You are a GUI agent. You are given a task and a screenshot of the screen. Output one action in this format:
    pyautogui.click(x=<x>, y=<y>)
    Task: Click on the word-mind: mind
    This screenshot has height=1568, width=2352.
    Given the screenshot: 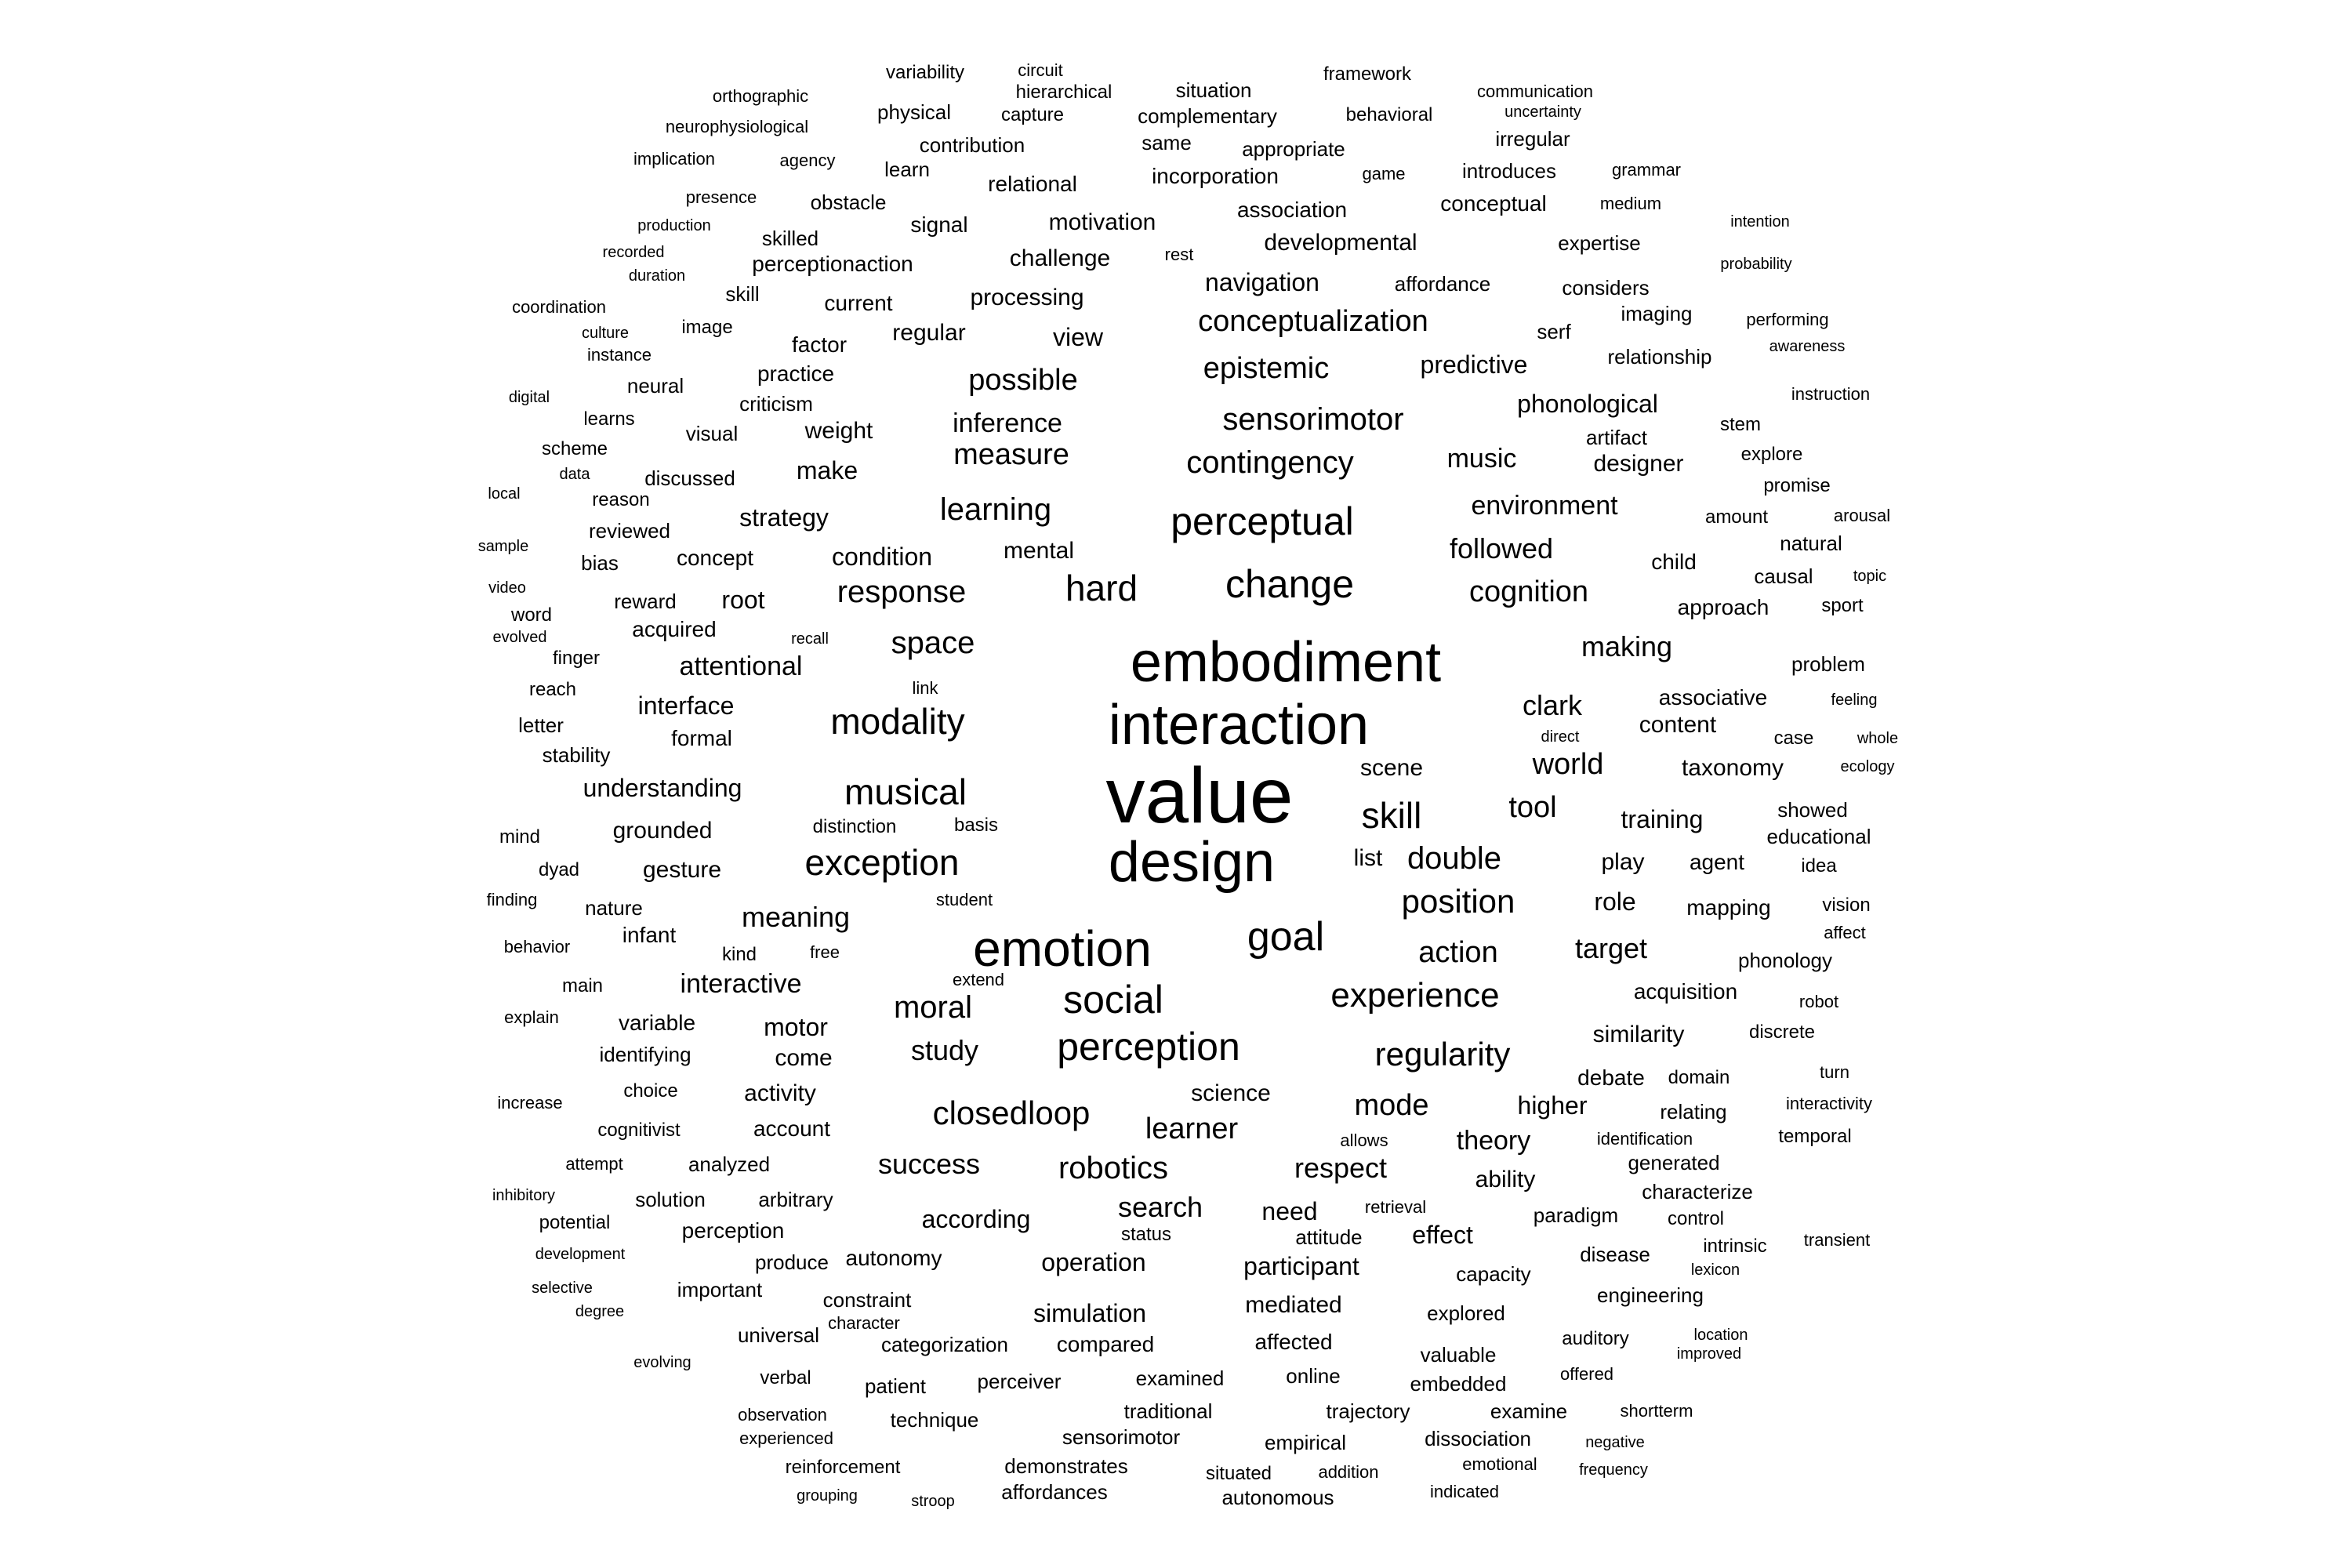 What is the action you would take?
    pyautogui.click(x=520, y=837)
    